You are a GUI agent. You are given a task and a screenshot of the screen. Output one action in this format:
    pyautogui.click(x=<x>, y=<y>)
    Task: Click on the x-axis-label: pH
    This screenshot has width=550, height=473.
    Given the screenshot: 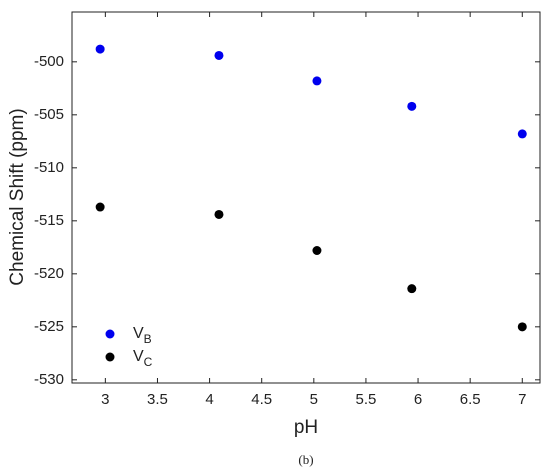 What is the action you would take?
    pyautogui.click(x=306, y=427)
    